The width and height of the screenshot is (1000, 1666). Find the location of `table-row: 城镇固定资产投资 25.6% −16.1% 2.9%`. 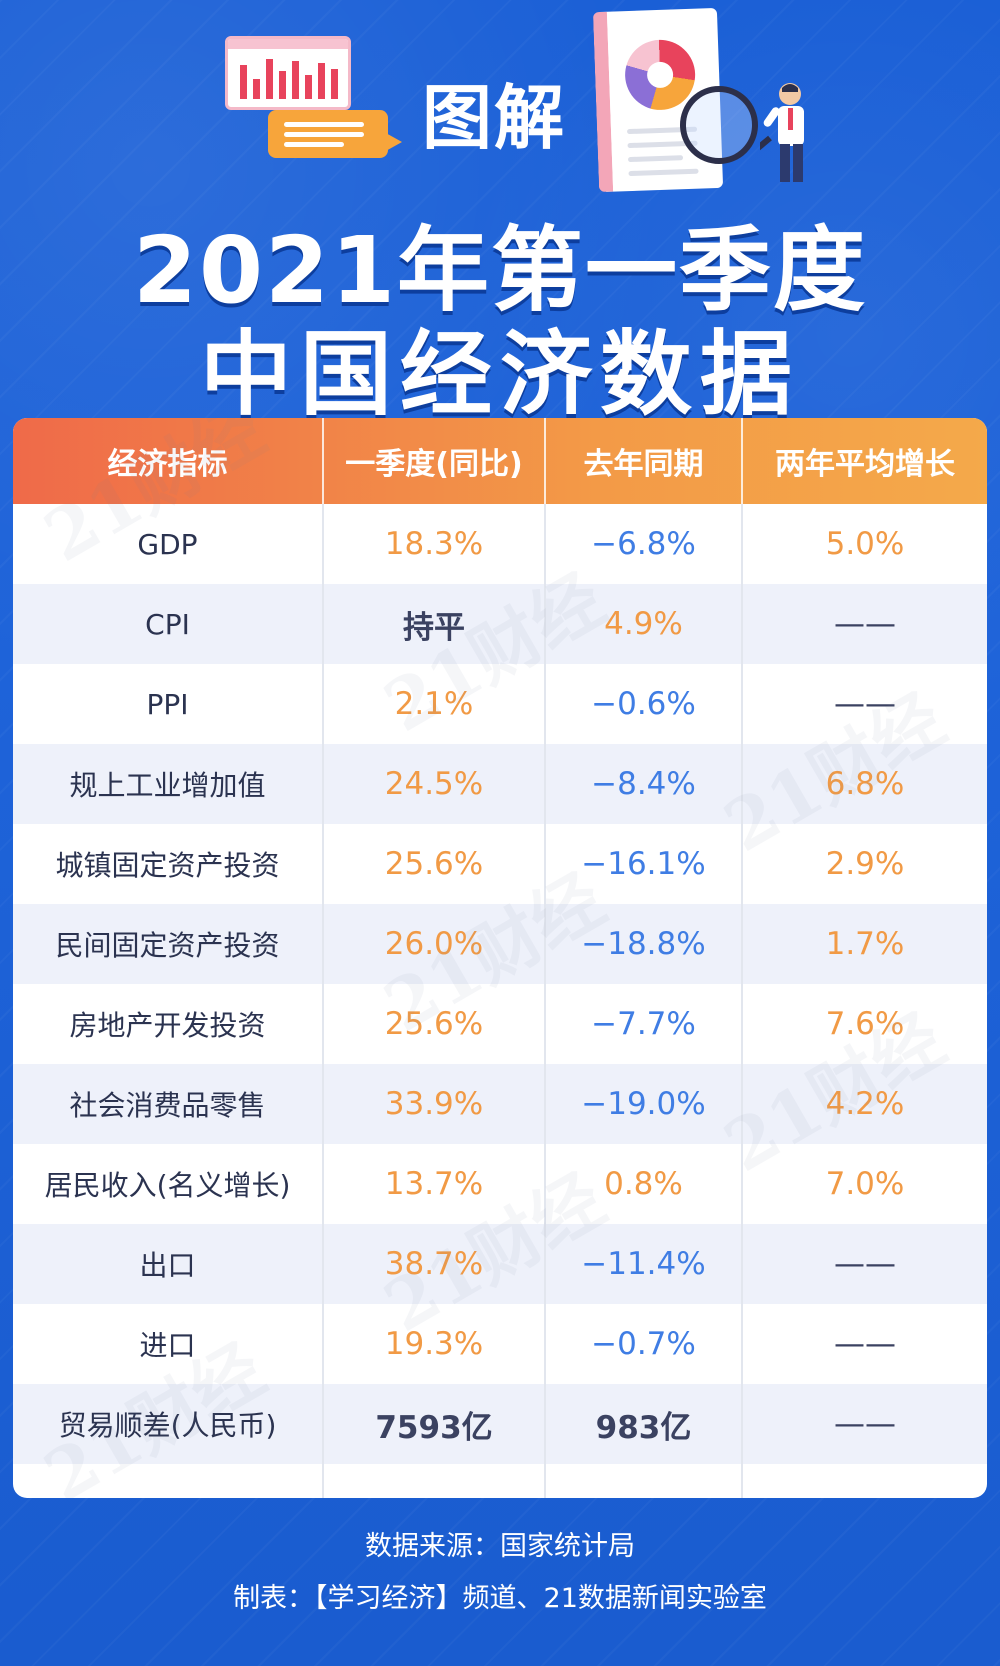

table-row: 城镇固定资产投资 25.6% −16.1% 2.9% is located at coordinates (500, 864).